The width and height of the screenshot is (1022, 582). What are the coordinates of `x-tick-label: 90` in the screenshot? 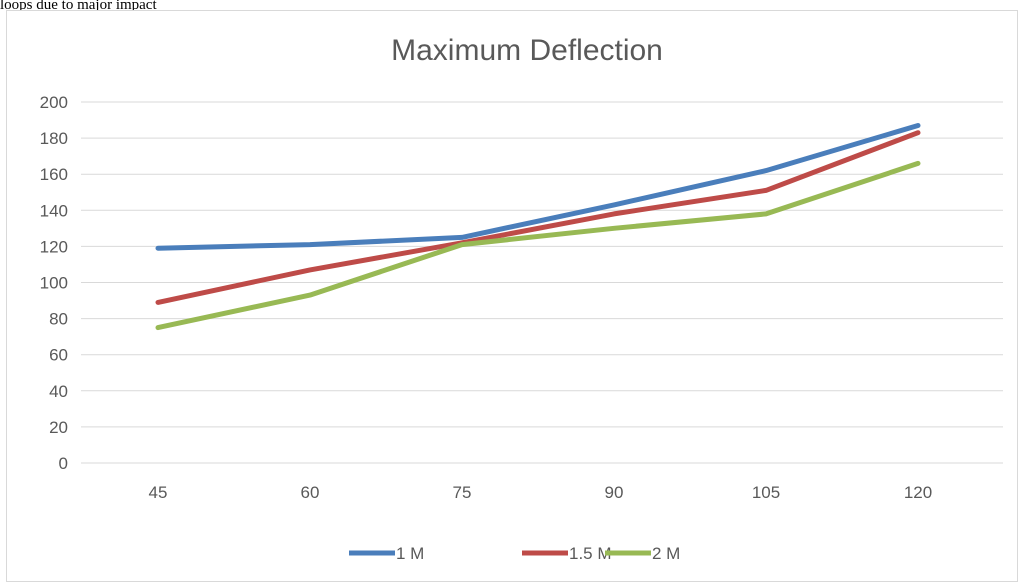 It's located at (614, 492).